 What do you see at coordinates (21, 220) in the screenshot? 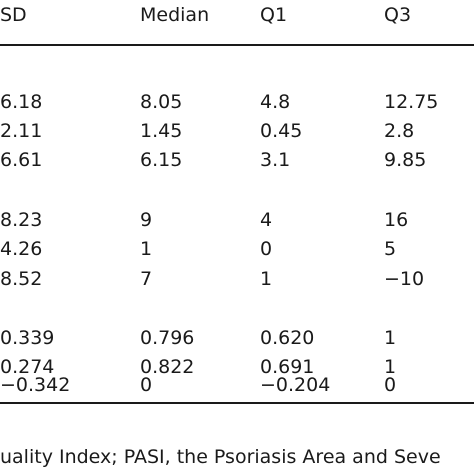
I see `cell-sd: 8.23` at bounding box center [21, 220].